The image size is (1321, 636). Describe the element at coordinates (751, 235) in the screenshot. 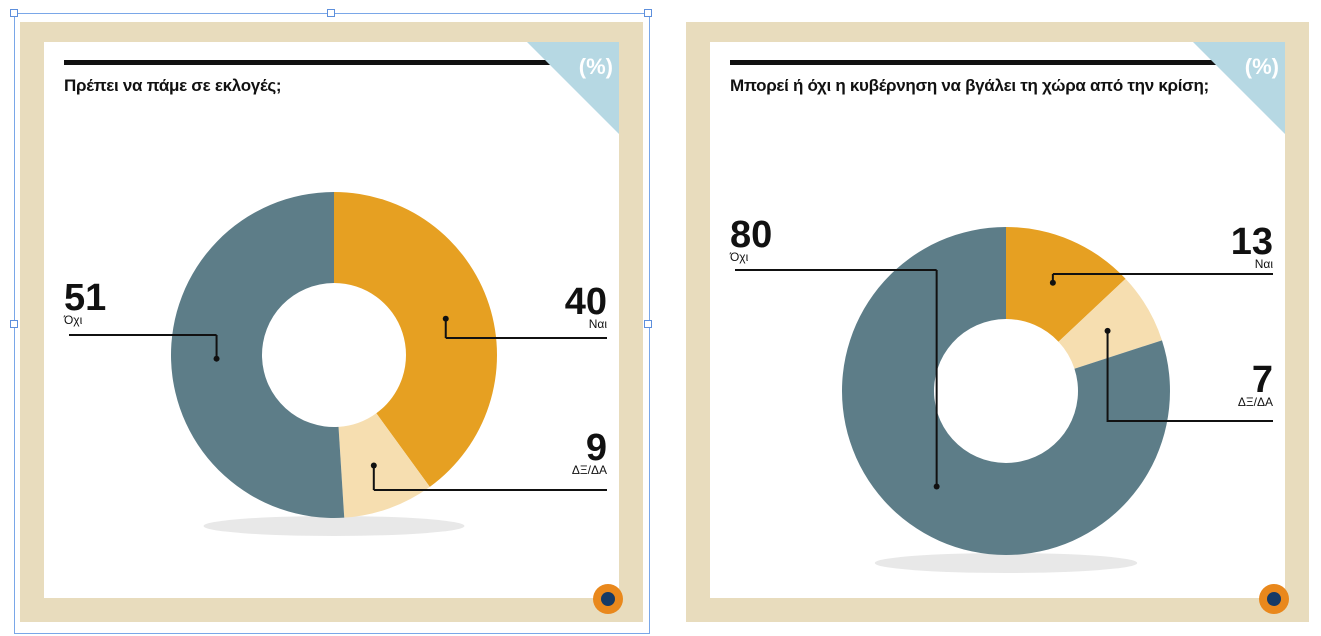

I see `data-label-value-2: 80` at that location.